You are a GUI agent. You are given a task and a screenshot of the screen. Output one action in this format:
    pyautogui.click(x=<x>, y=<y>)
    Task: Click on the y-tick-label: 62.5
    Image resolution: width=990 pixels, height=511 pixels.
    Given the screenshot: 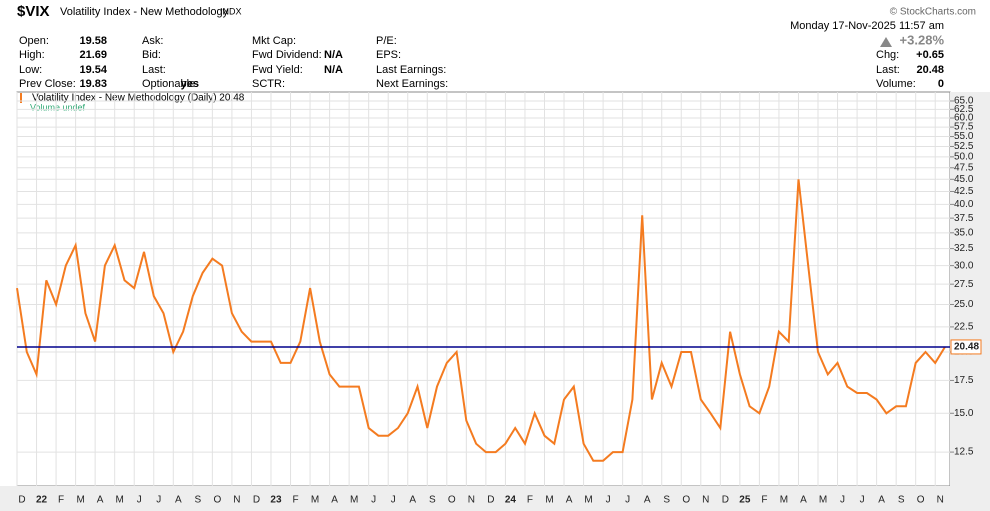 What is the action you would take?
    pyautogui.click(x=964, y=109)
    